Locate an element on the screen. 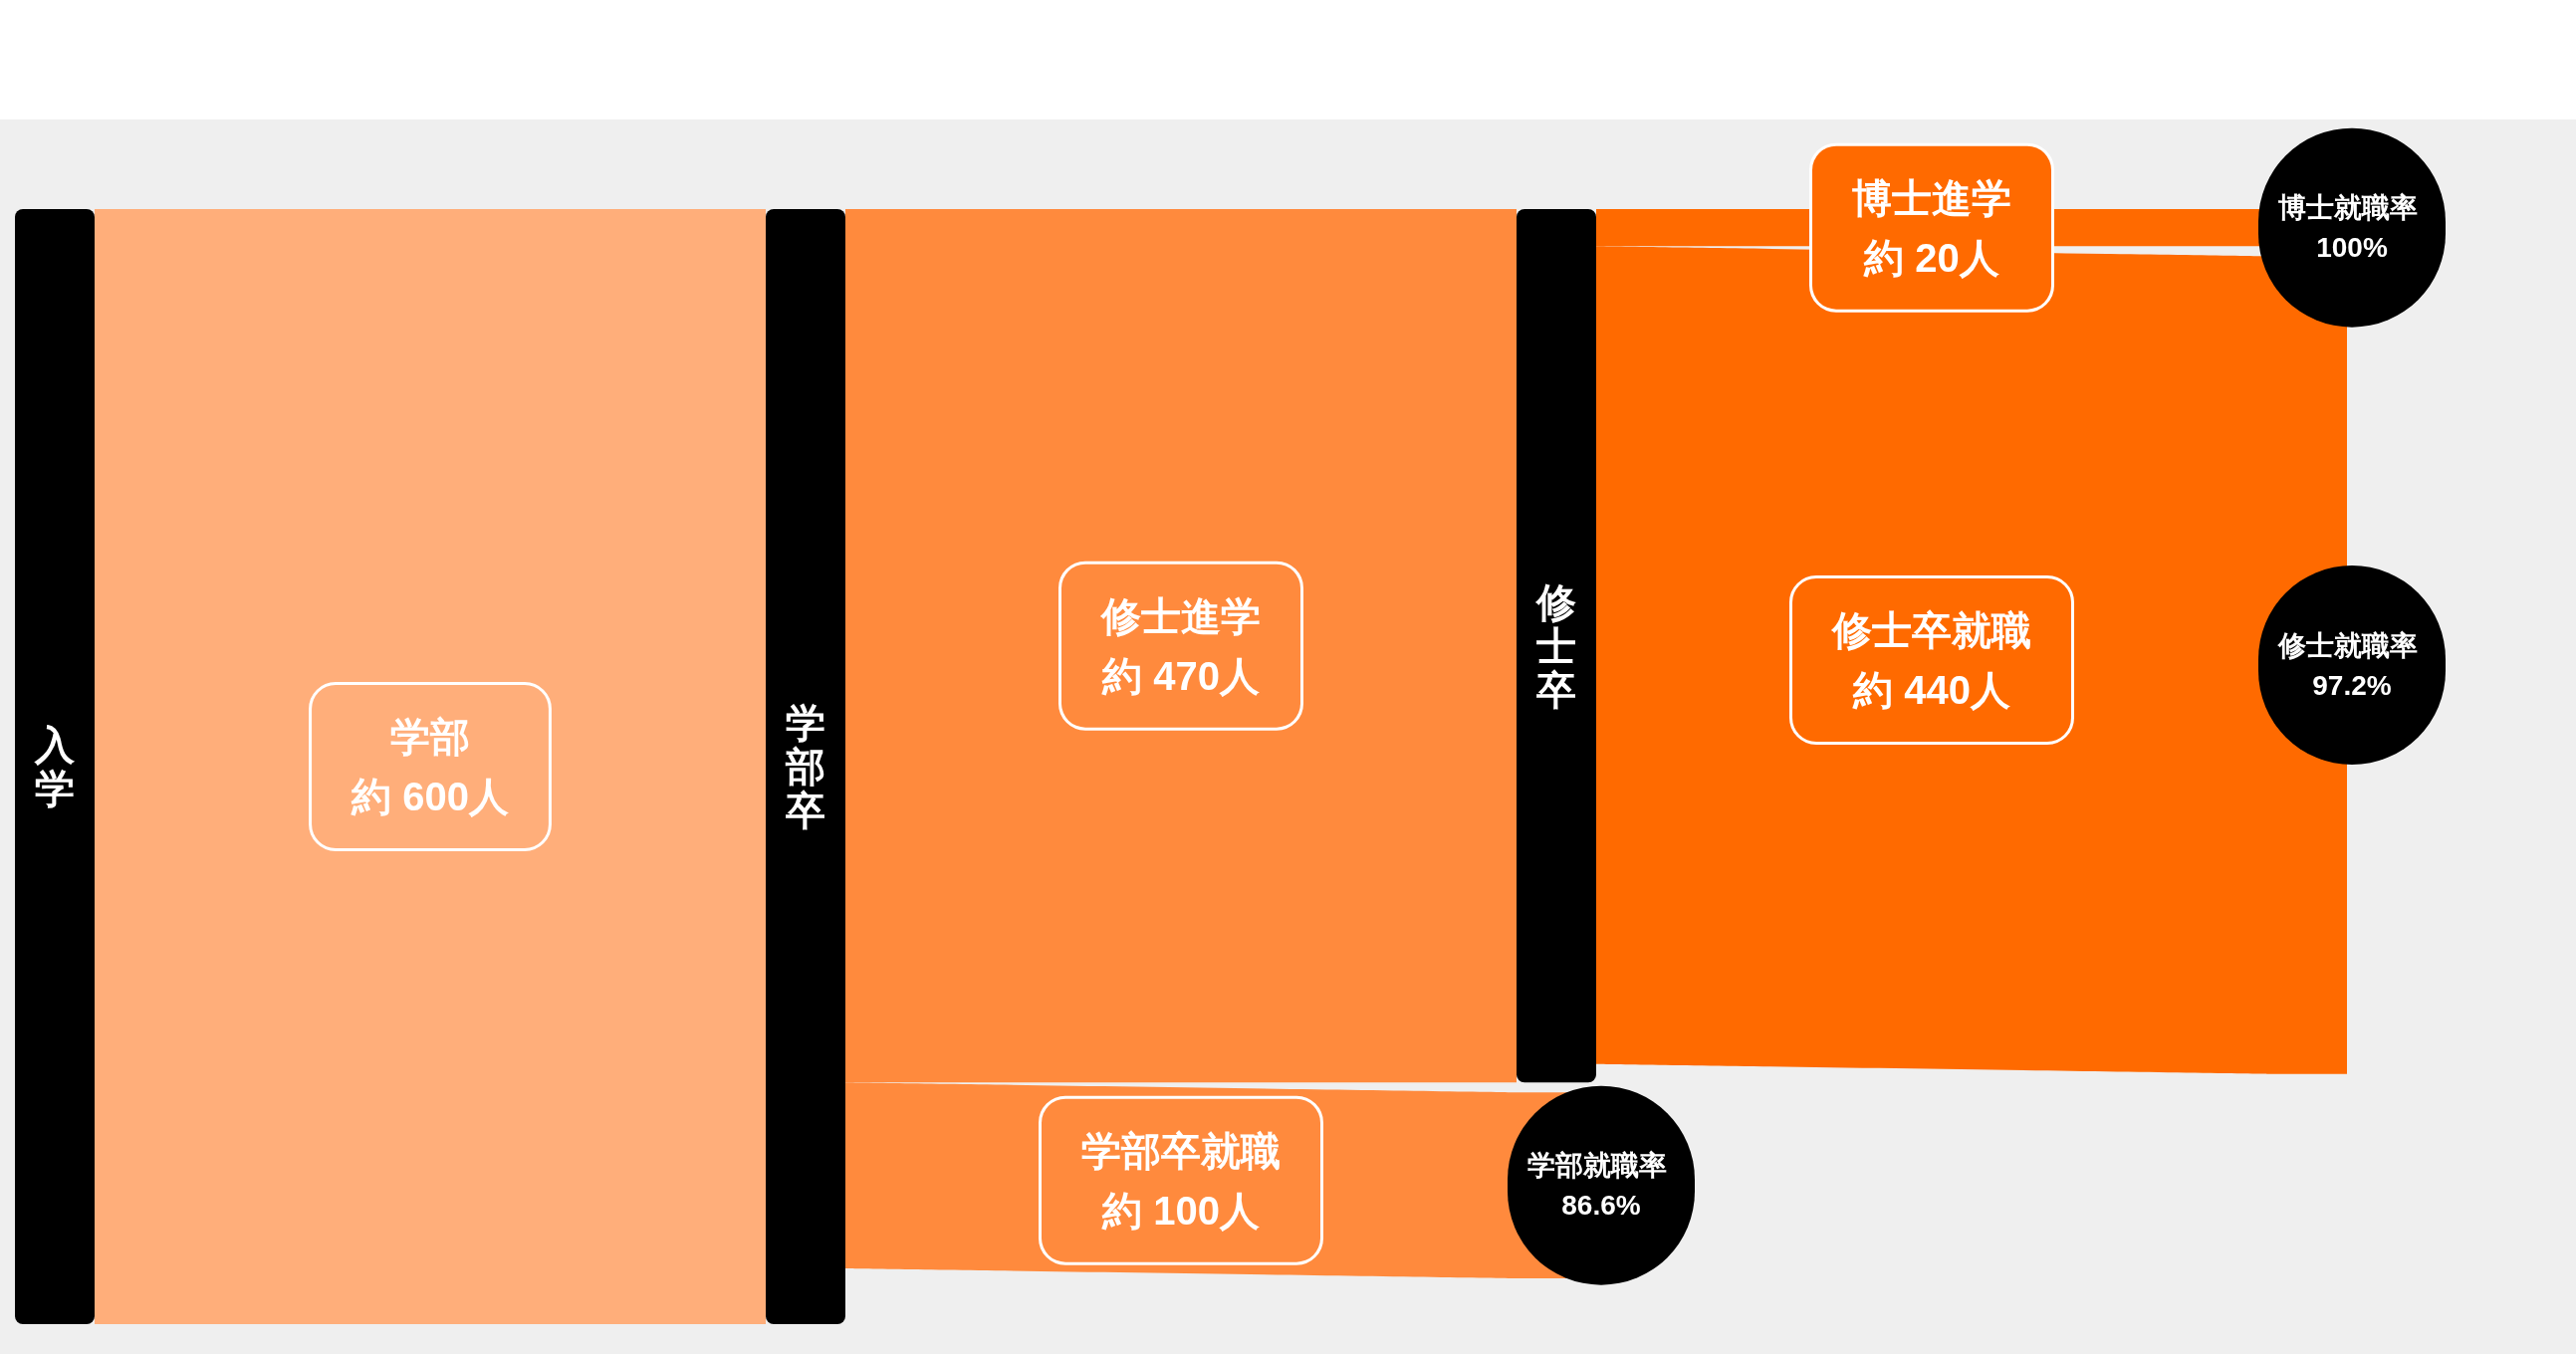 This screenshot has width=2576, height=1354. category-label: 学部卒就職 is located at coordinates (1181, 1150).